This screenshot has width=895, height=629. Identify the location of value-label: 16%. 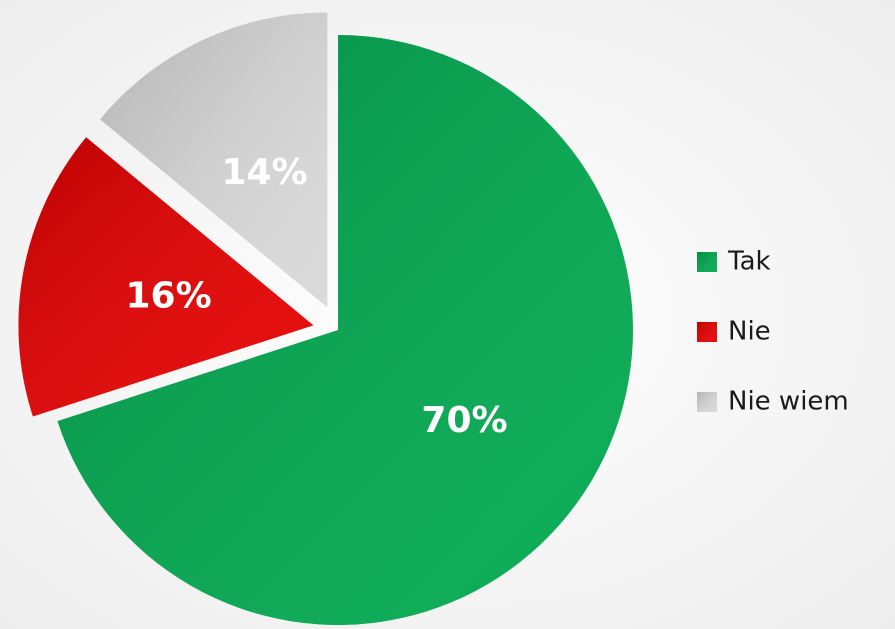
(168, 296).